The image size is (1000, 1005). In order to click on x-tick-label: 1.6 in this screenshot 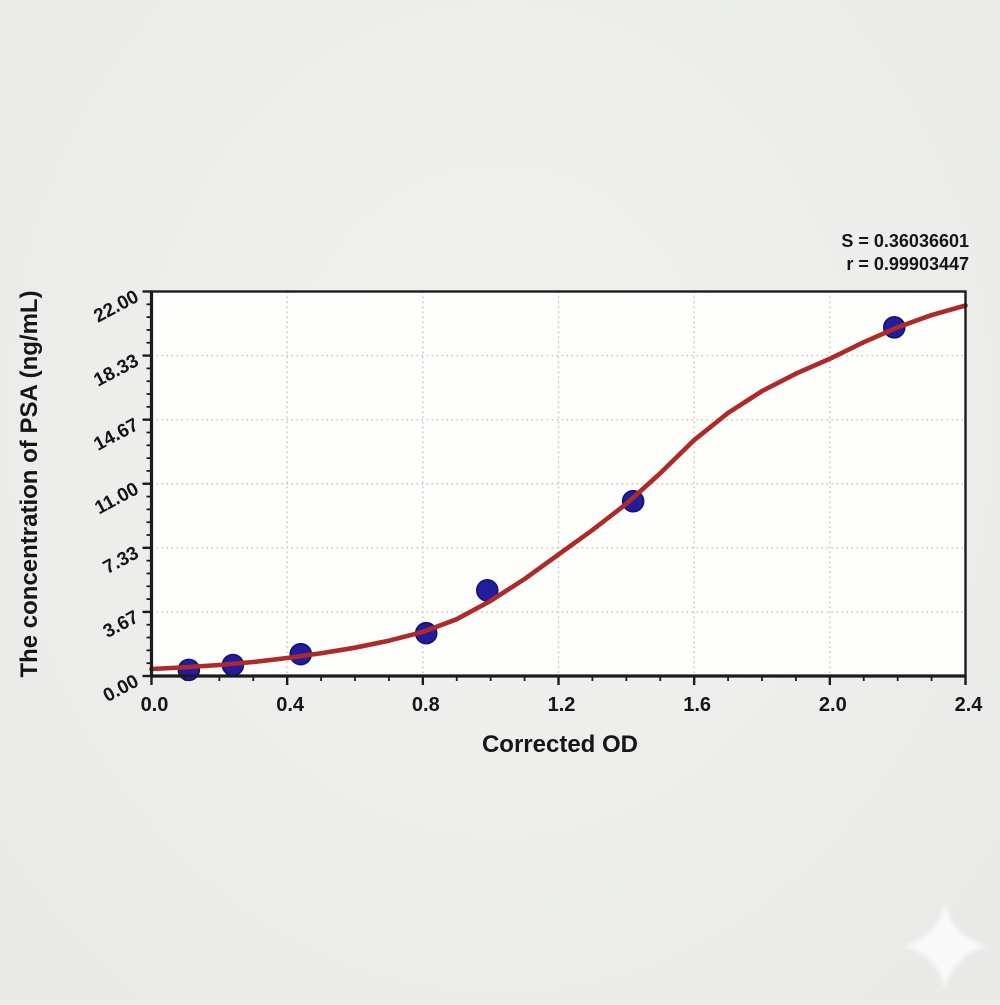, I will do `click(697, 705)`.